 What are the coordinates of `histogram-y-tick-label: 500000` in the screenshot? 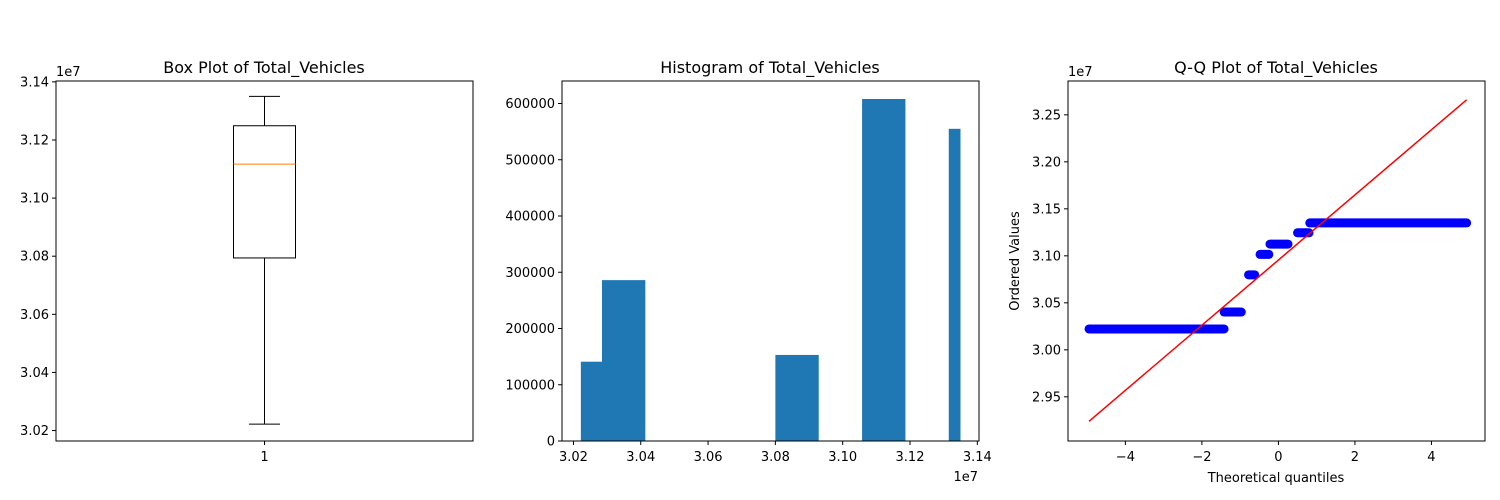 It's located at (530, 160).